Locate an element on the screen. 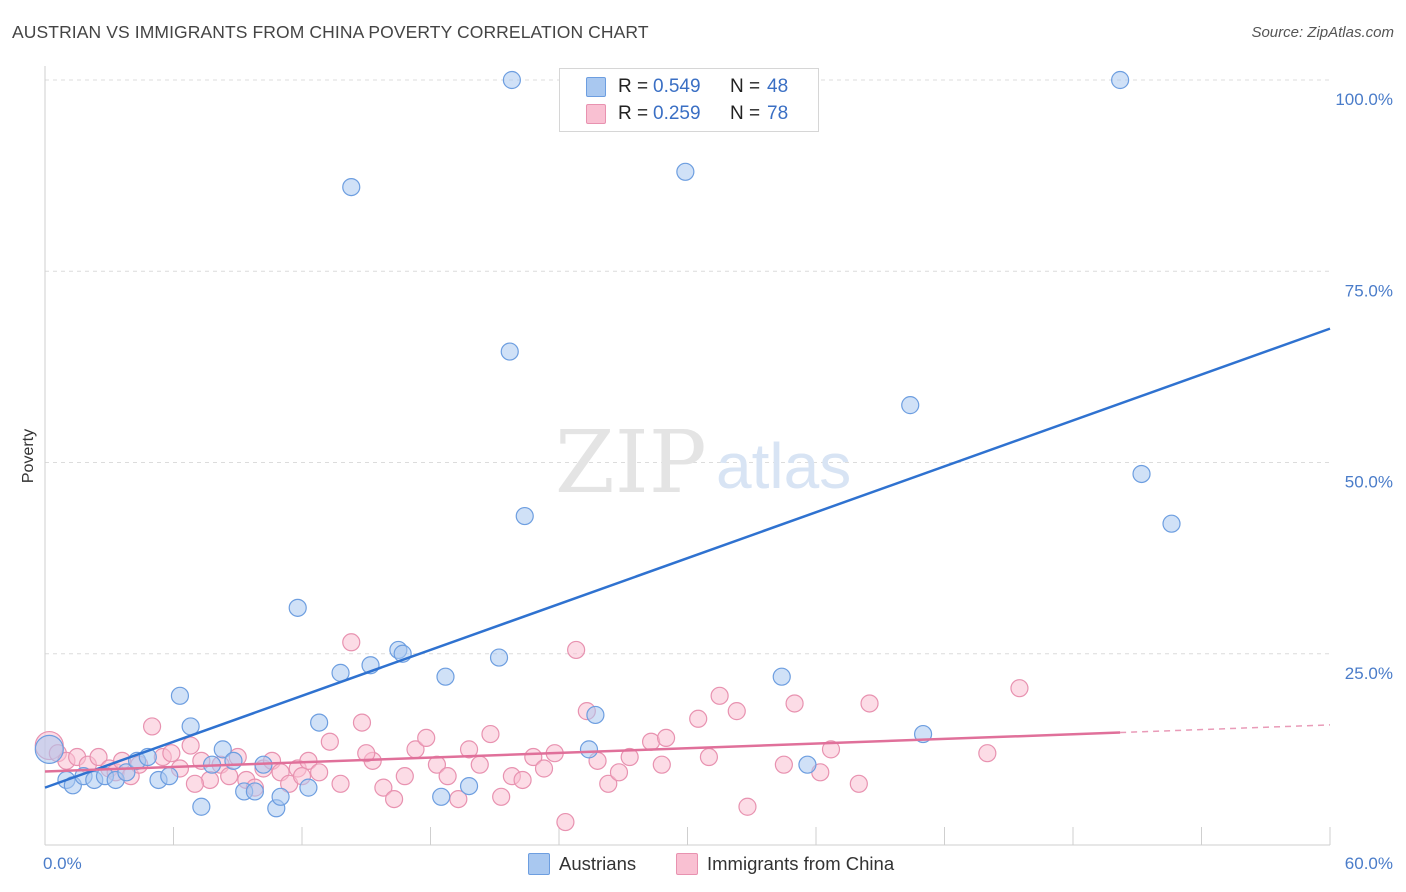  legend-n-value: 48 is located at coordinates (778, 86).